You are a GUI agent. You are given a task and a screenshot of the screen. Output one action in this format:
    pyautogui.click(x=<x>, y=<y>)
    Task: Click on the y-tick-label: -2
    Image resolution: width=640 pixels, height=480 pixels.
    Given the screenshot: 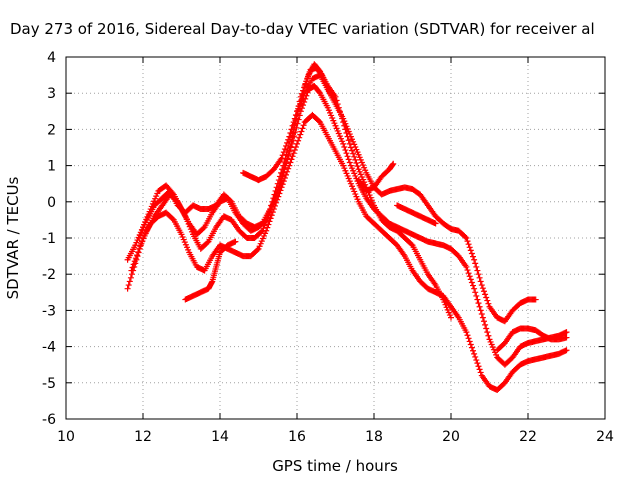 What is the action you would take?
    pyautogui.click(x=49, y=275)
    